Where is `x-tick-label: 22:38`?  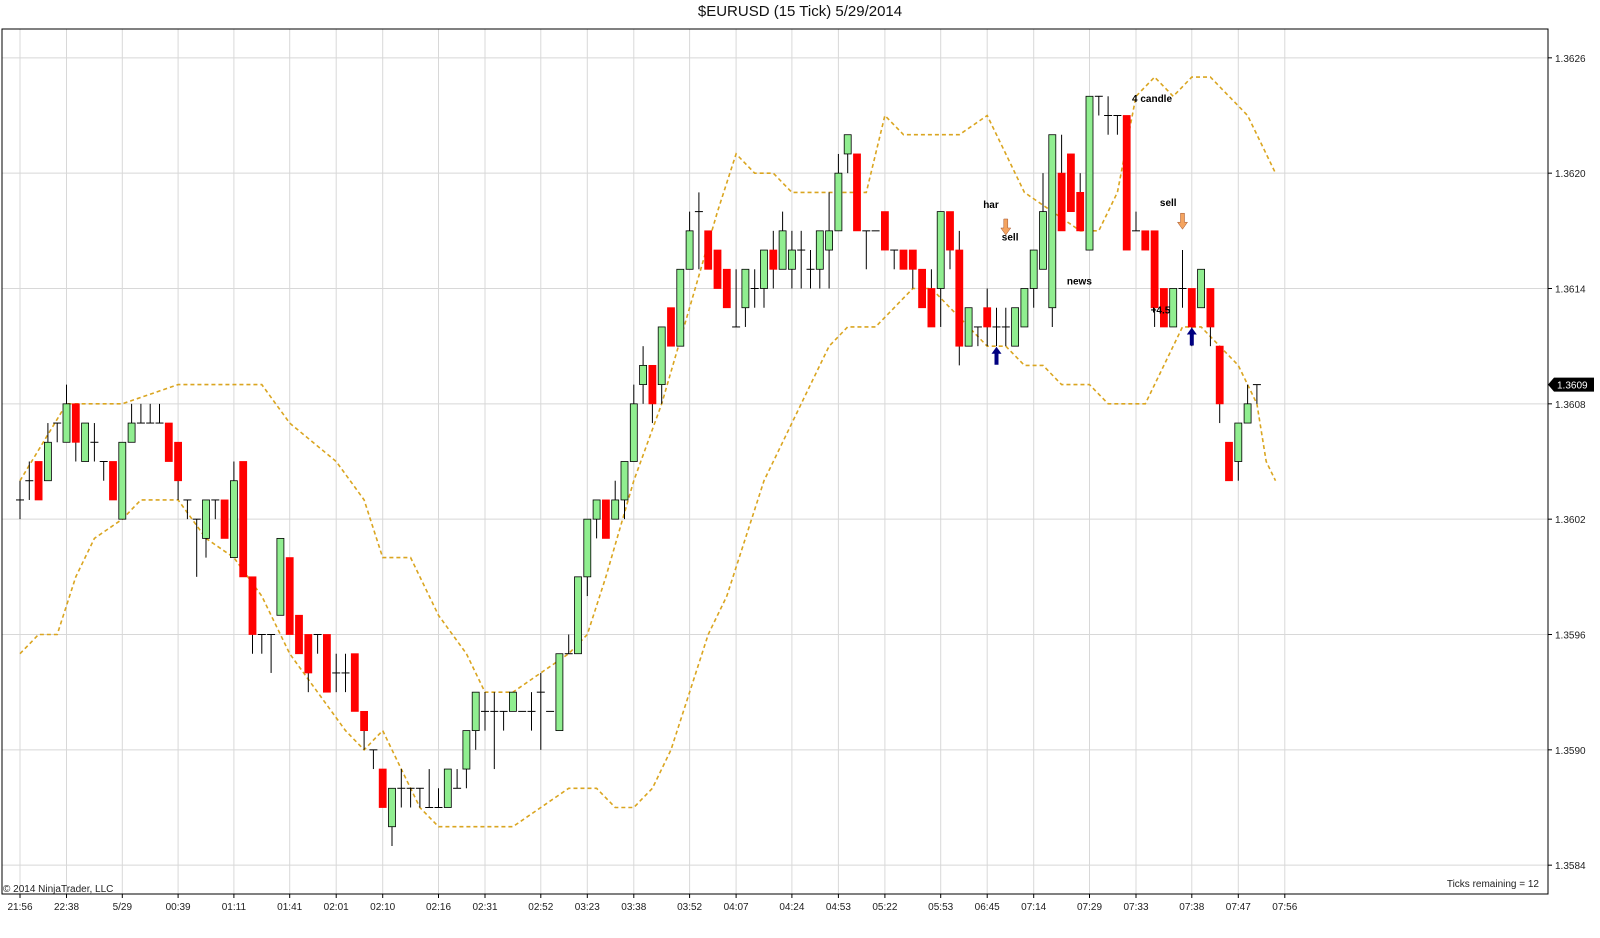 x-tick-label: 22:38 is located at coordinates (66, 907).